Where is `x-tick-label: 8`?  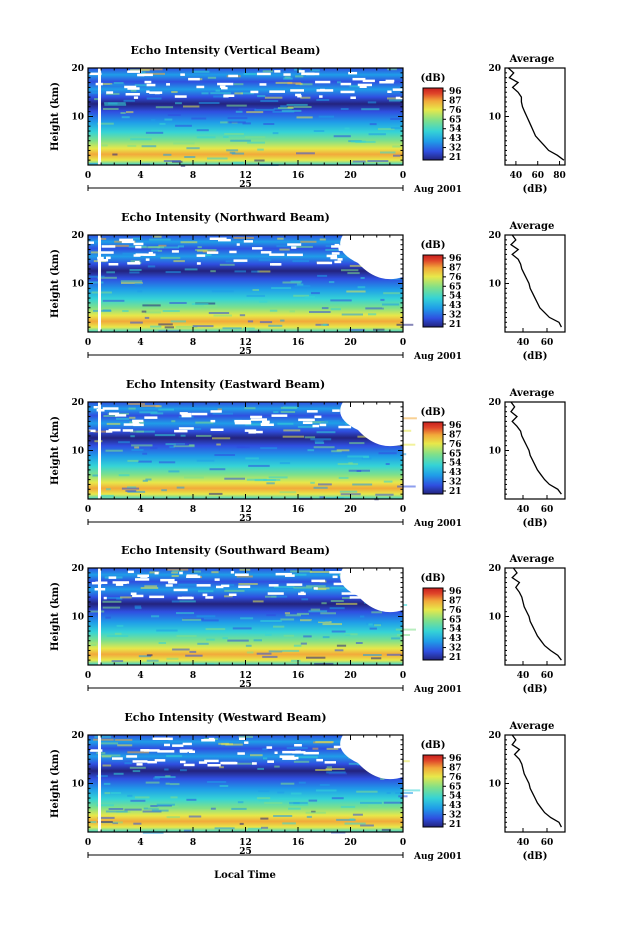 x-tick-label: 8 is located at coordinates (193, 843).